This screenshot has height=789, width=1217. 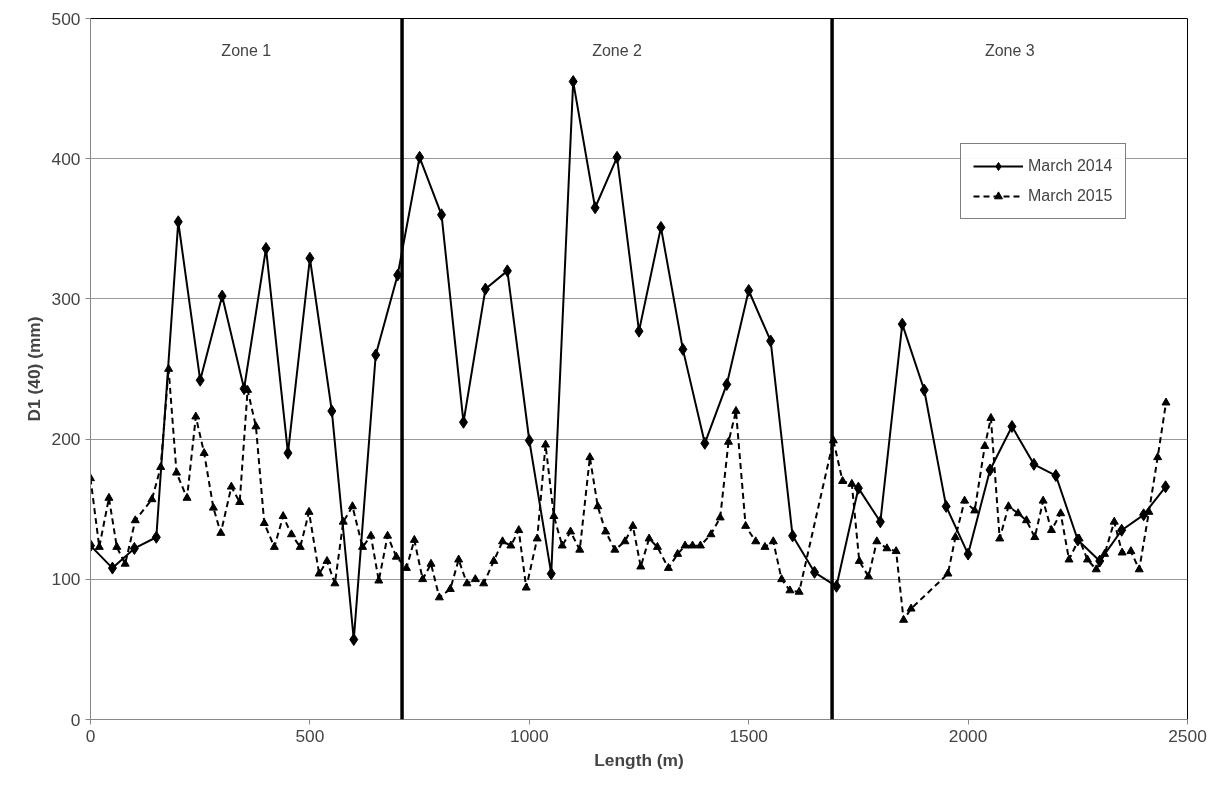 What do you see at coordinates (33, 369) in the screenshot?
I see `y-axis-title: D1 (40) (mm)` at bounding box center [33, 369].